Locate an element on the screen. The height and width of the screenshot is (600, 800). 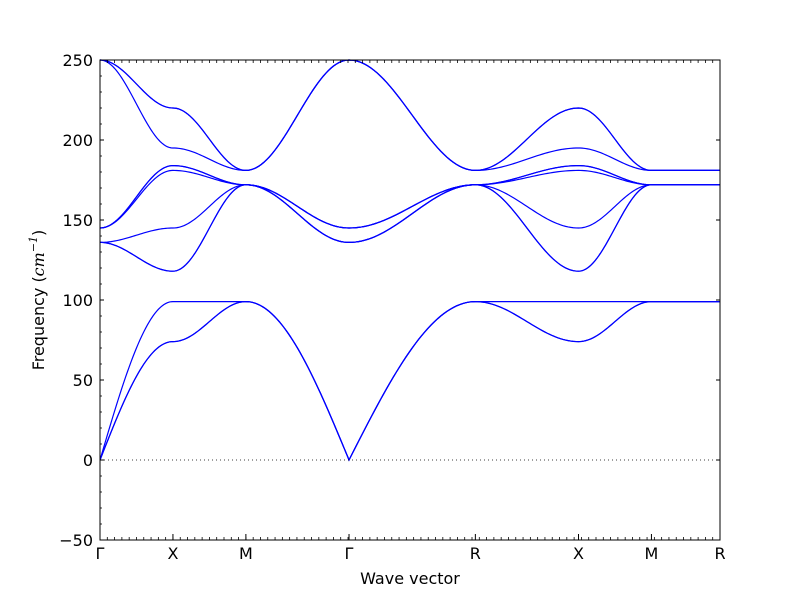
y-tick-label: 50 is located at coordinates (83, 380).